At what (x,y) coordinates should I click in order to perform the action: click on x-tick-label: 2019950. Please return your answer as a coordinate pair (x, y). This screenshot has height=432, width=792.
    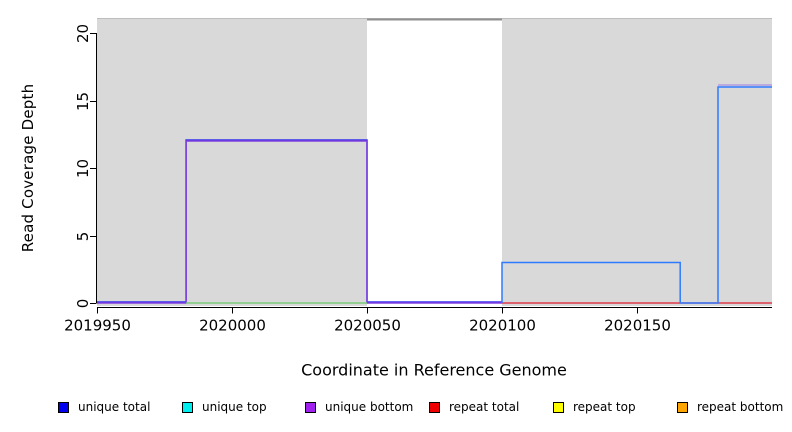
    Looking at the image, I should click on (97, 326).